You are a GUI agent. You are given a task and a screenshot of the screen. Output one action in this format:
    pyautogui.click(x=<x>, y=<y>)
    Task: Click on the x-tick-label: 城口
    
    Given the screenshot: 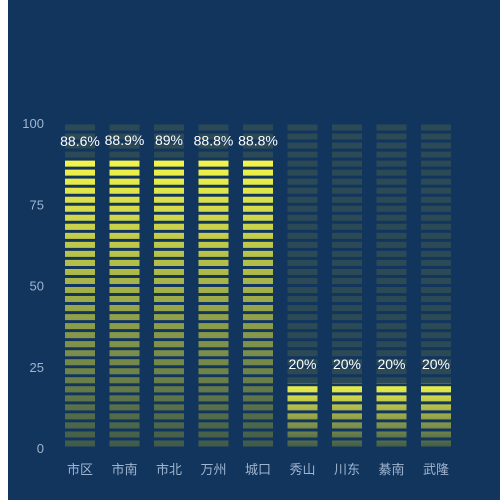 What is the action you would take?
    pyautogui.click(x=258, y=470)
    